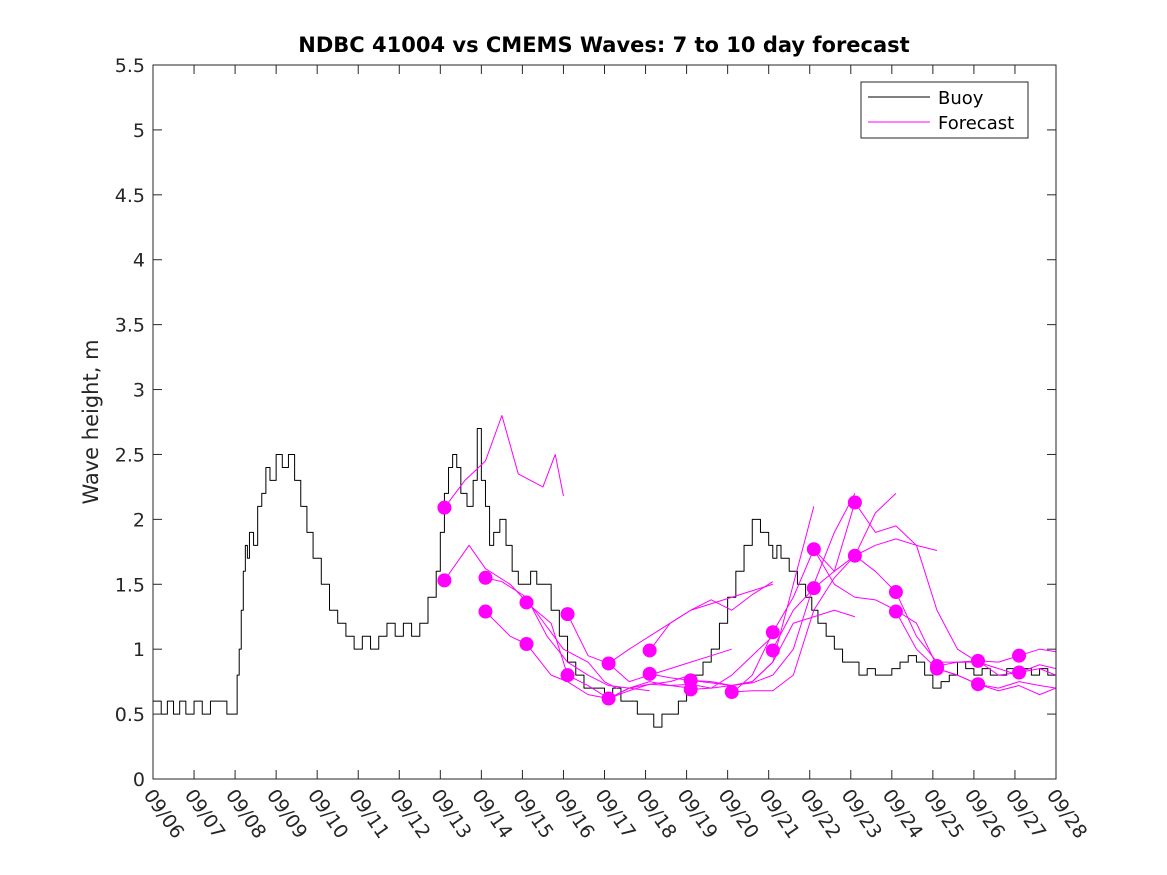  What do you see at coordinates (130, 326) in the screenshot?
I see `y-tick-label: 3.5` at bounding box center [130, 326].